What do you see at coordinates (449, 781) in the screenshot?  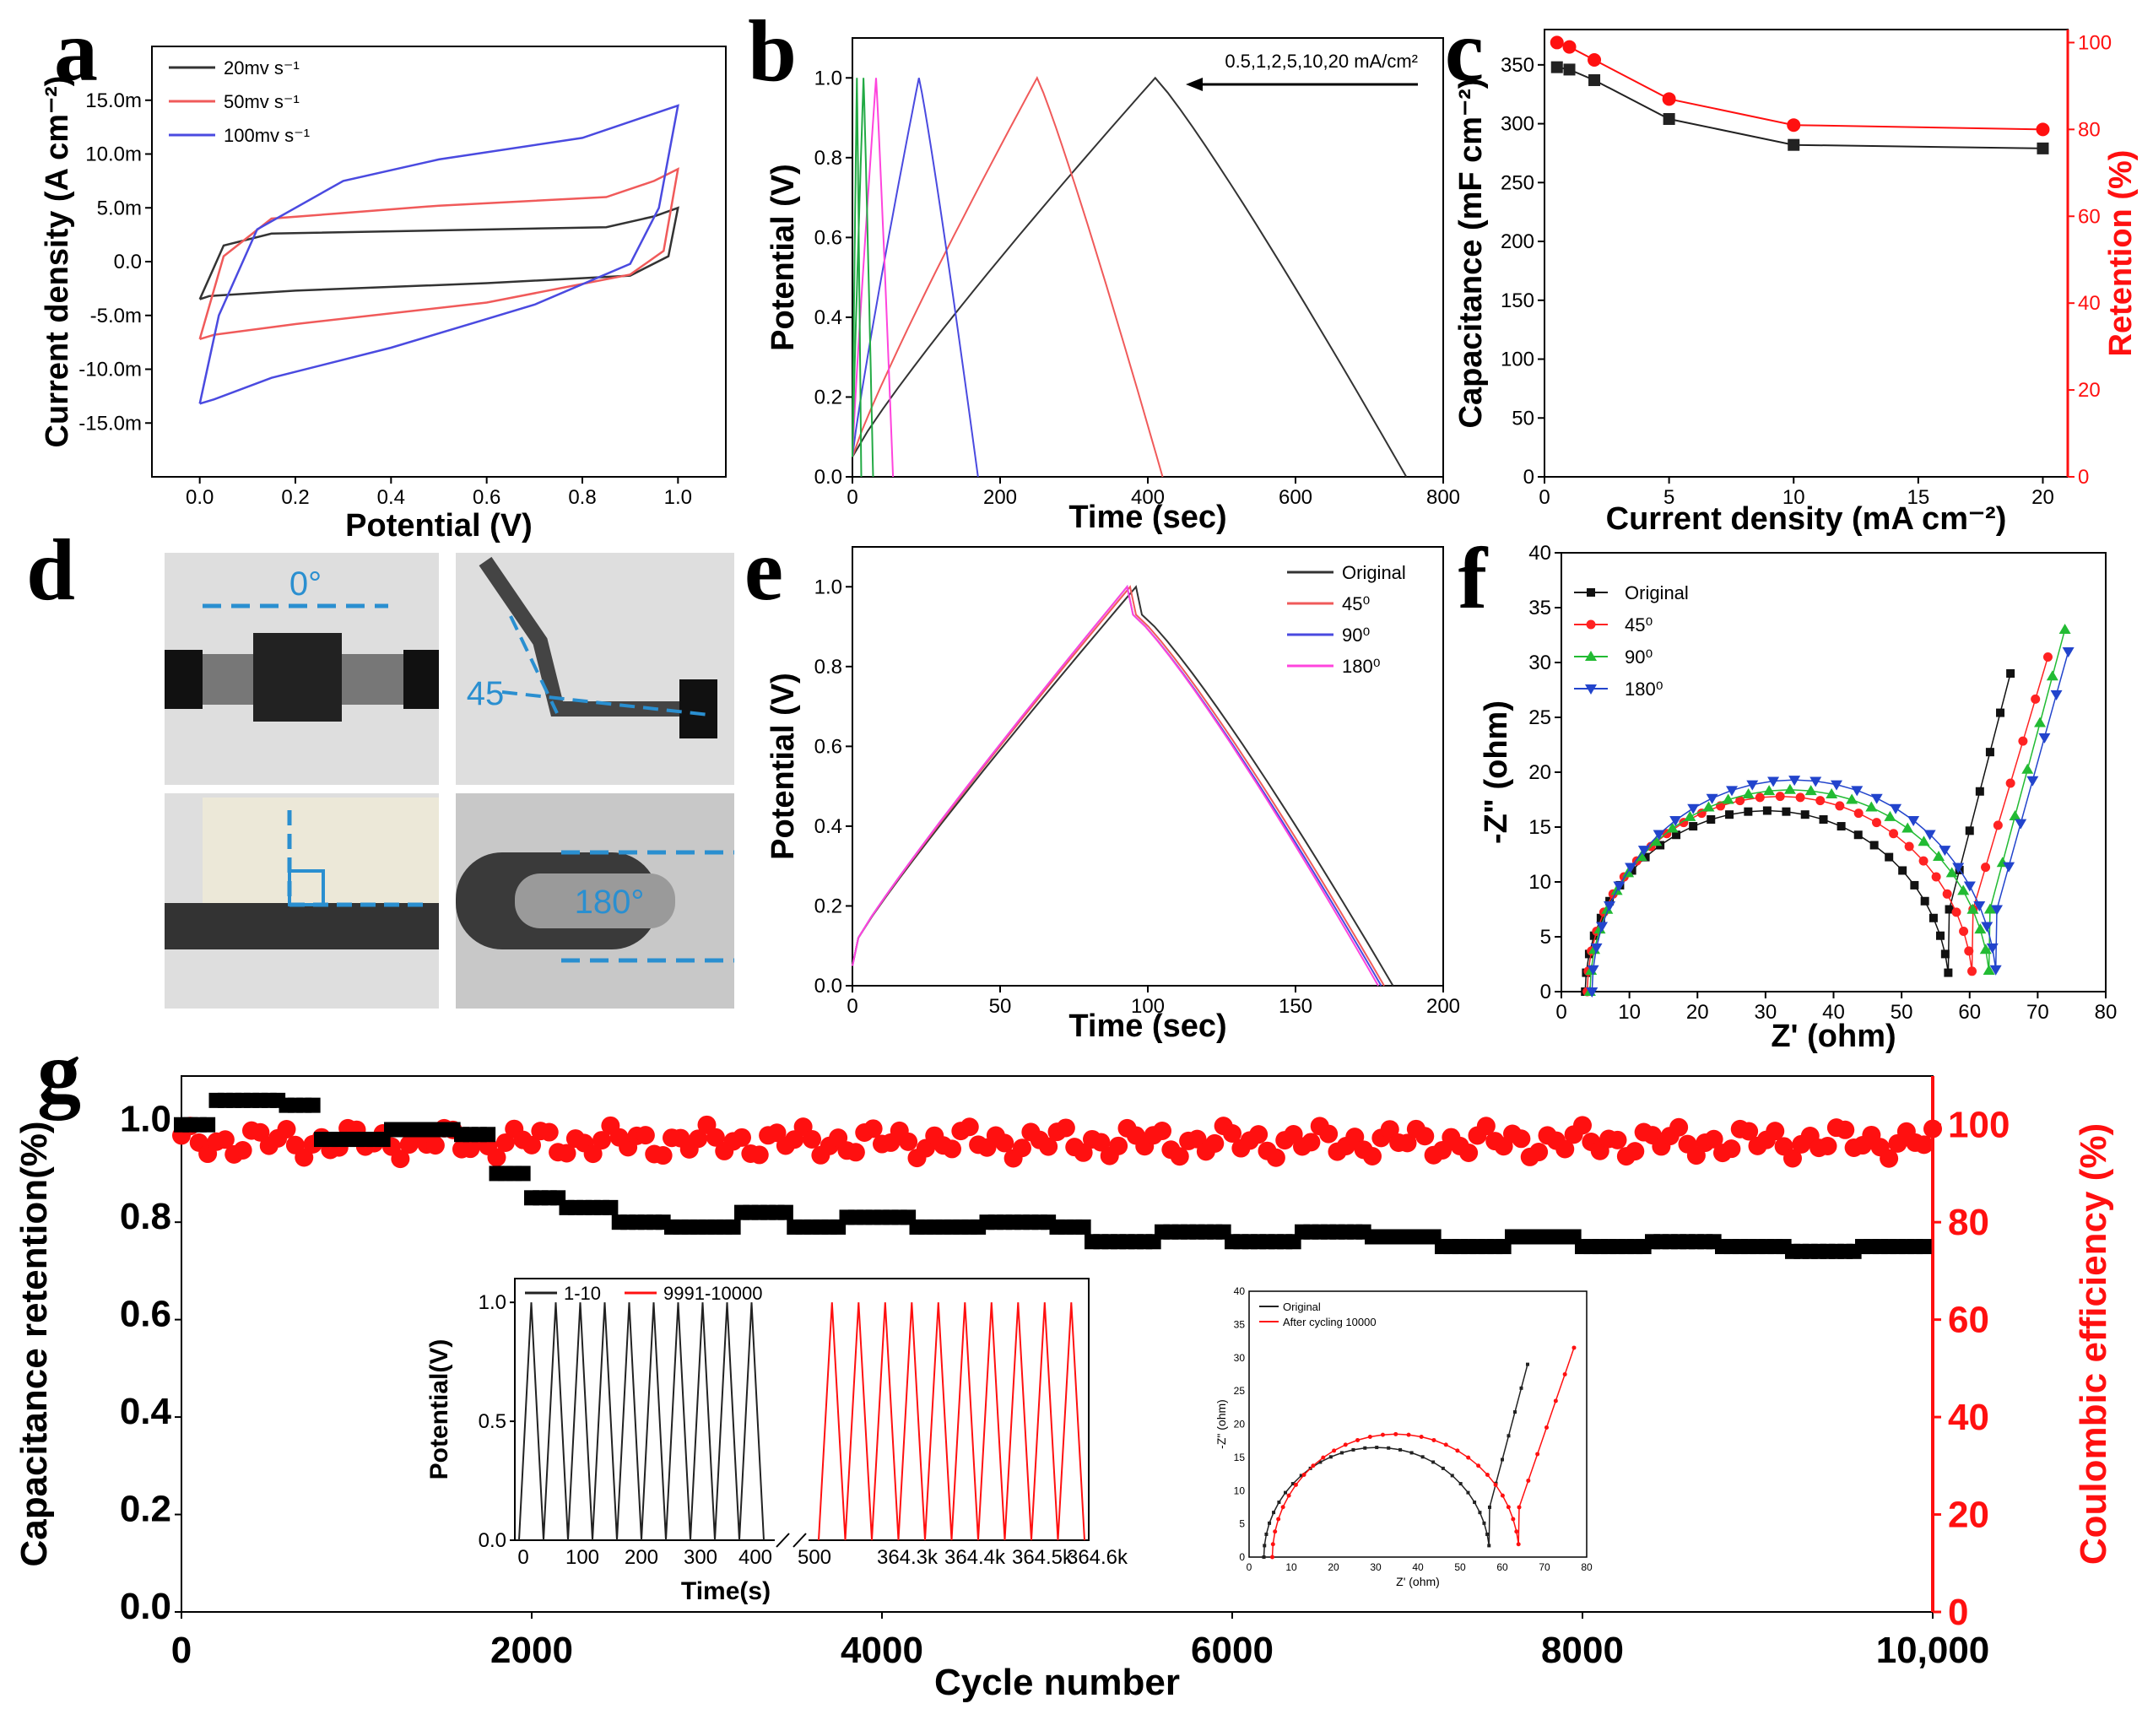 I see `photo-panel-d: 0° 45 180°` at bounding box center [449, 781].